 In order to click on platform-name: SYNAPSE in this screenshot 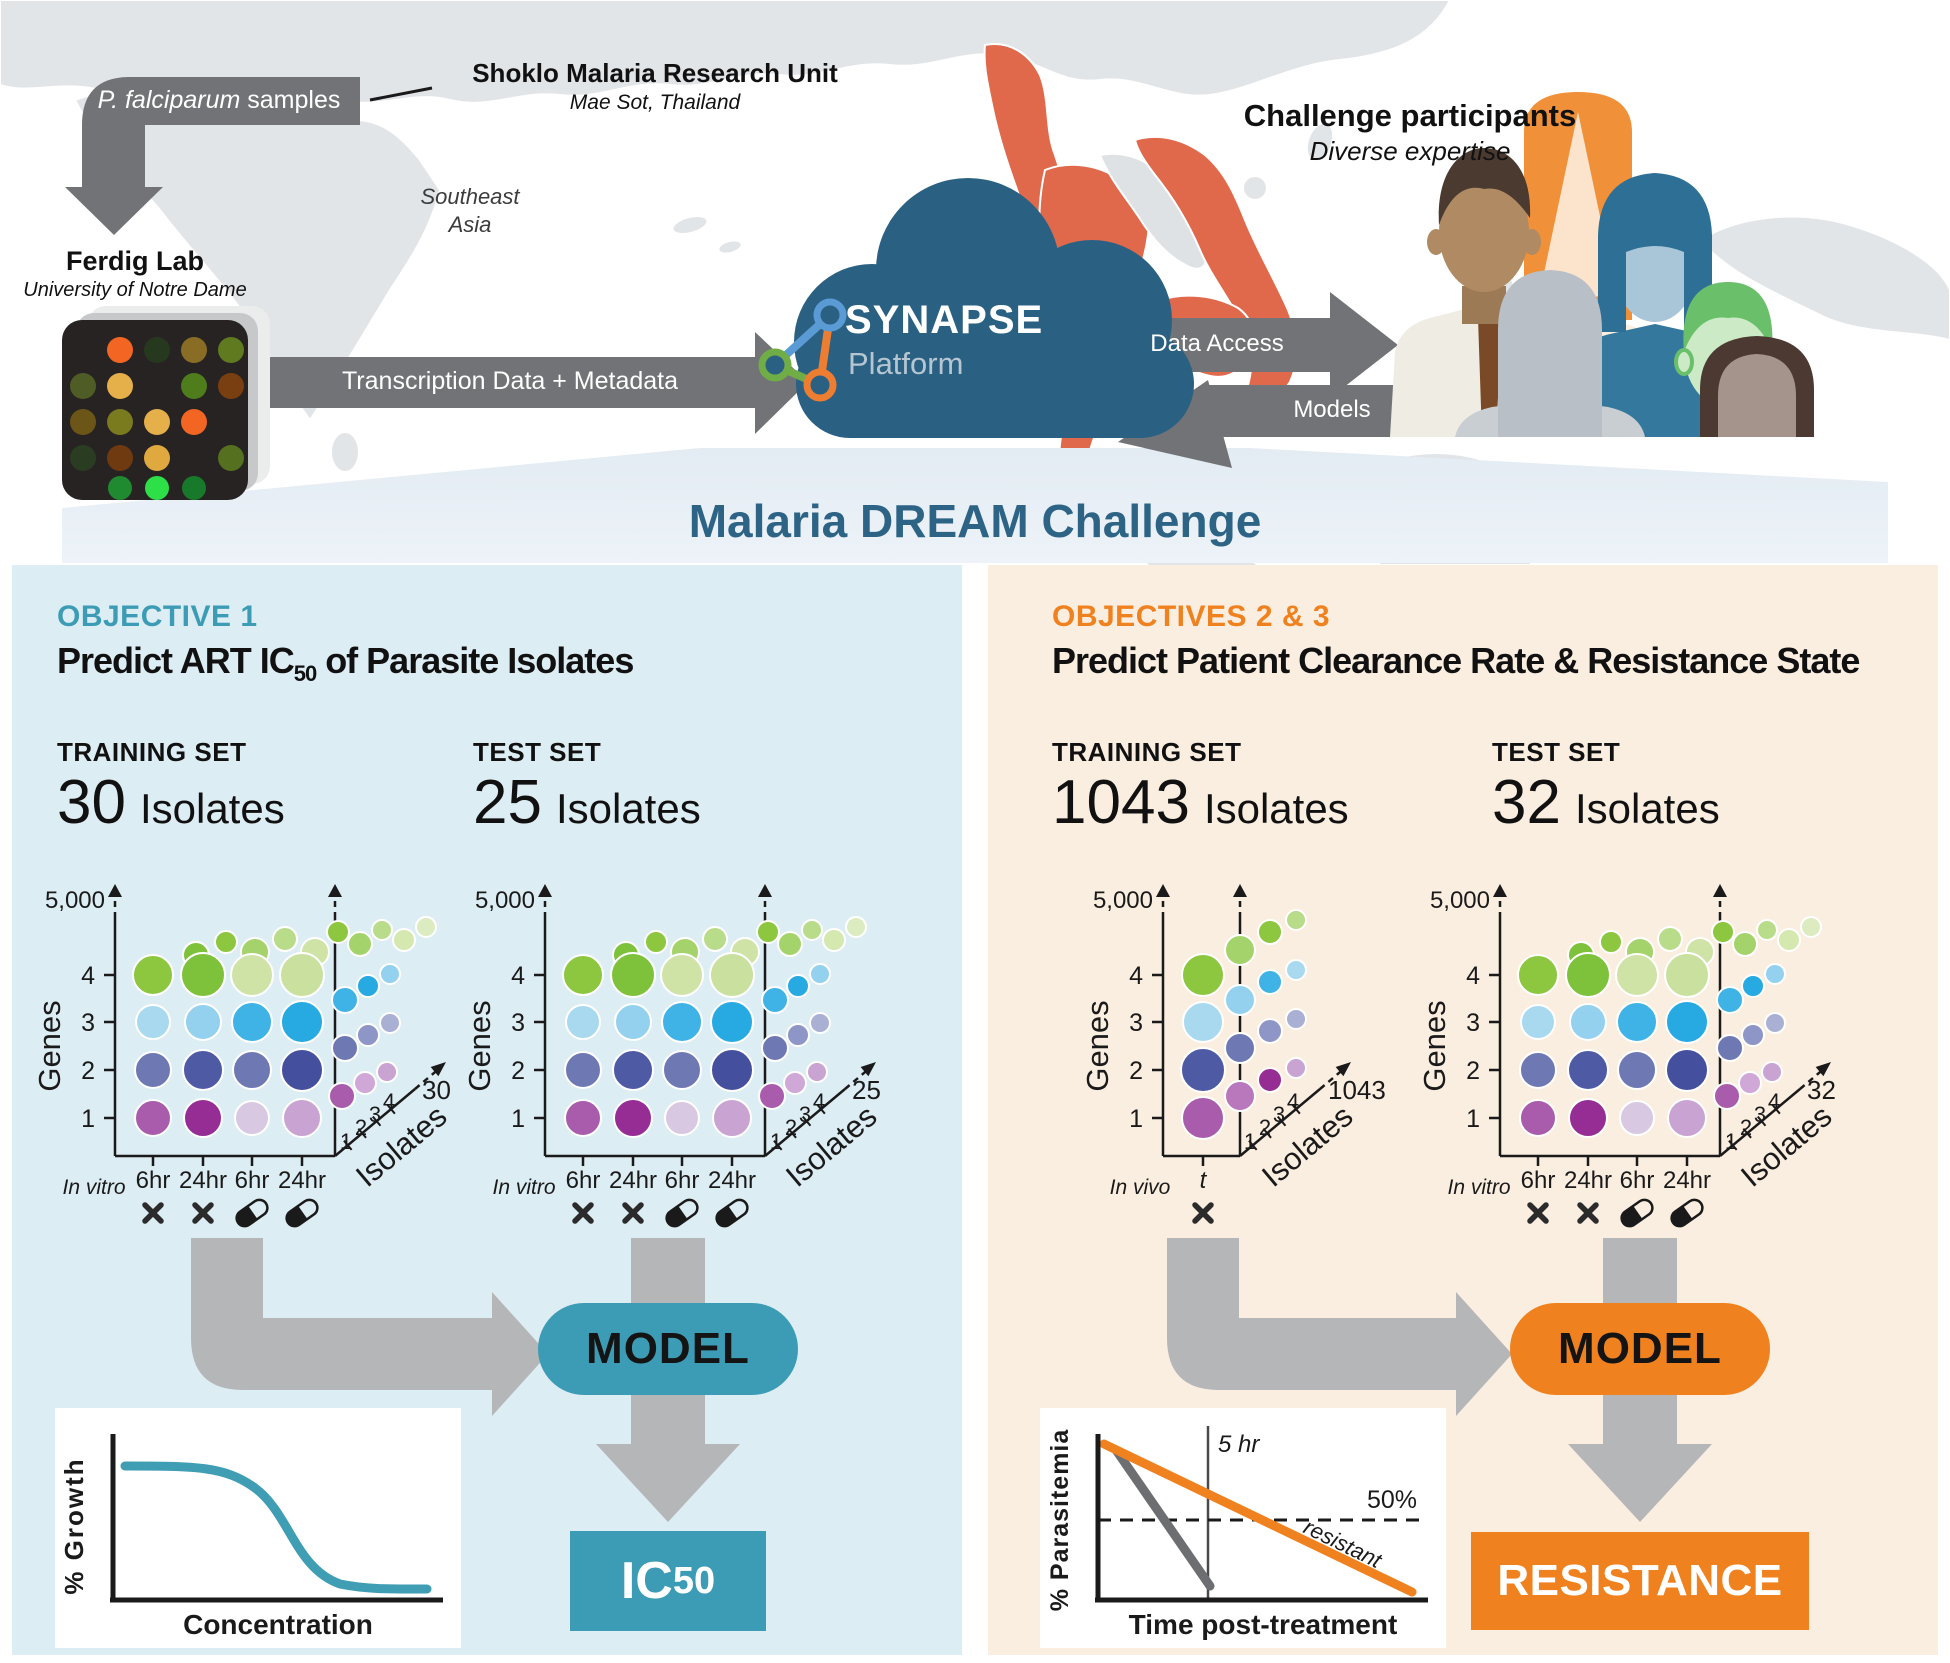, I will do `click(944, 320)`.